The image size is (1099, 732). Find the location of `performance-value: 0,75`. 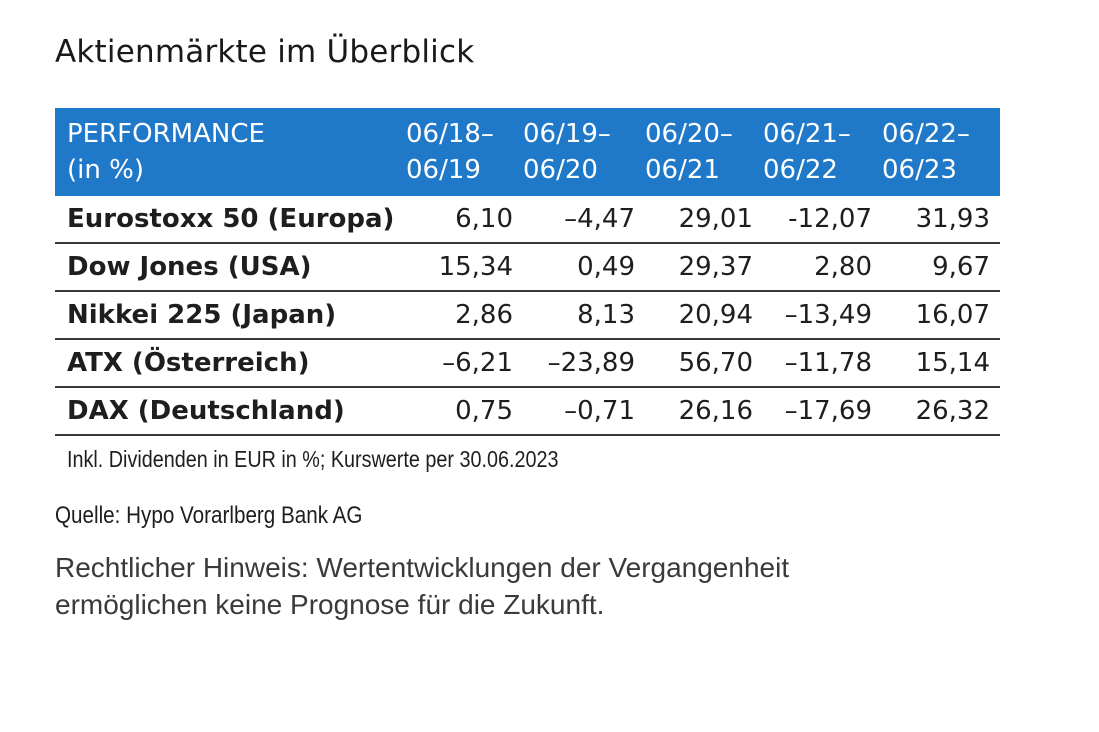

performance-value: 0,75 is located at coordinates (464, 411).